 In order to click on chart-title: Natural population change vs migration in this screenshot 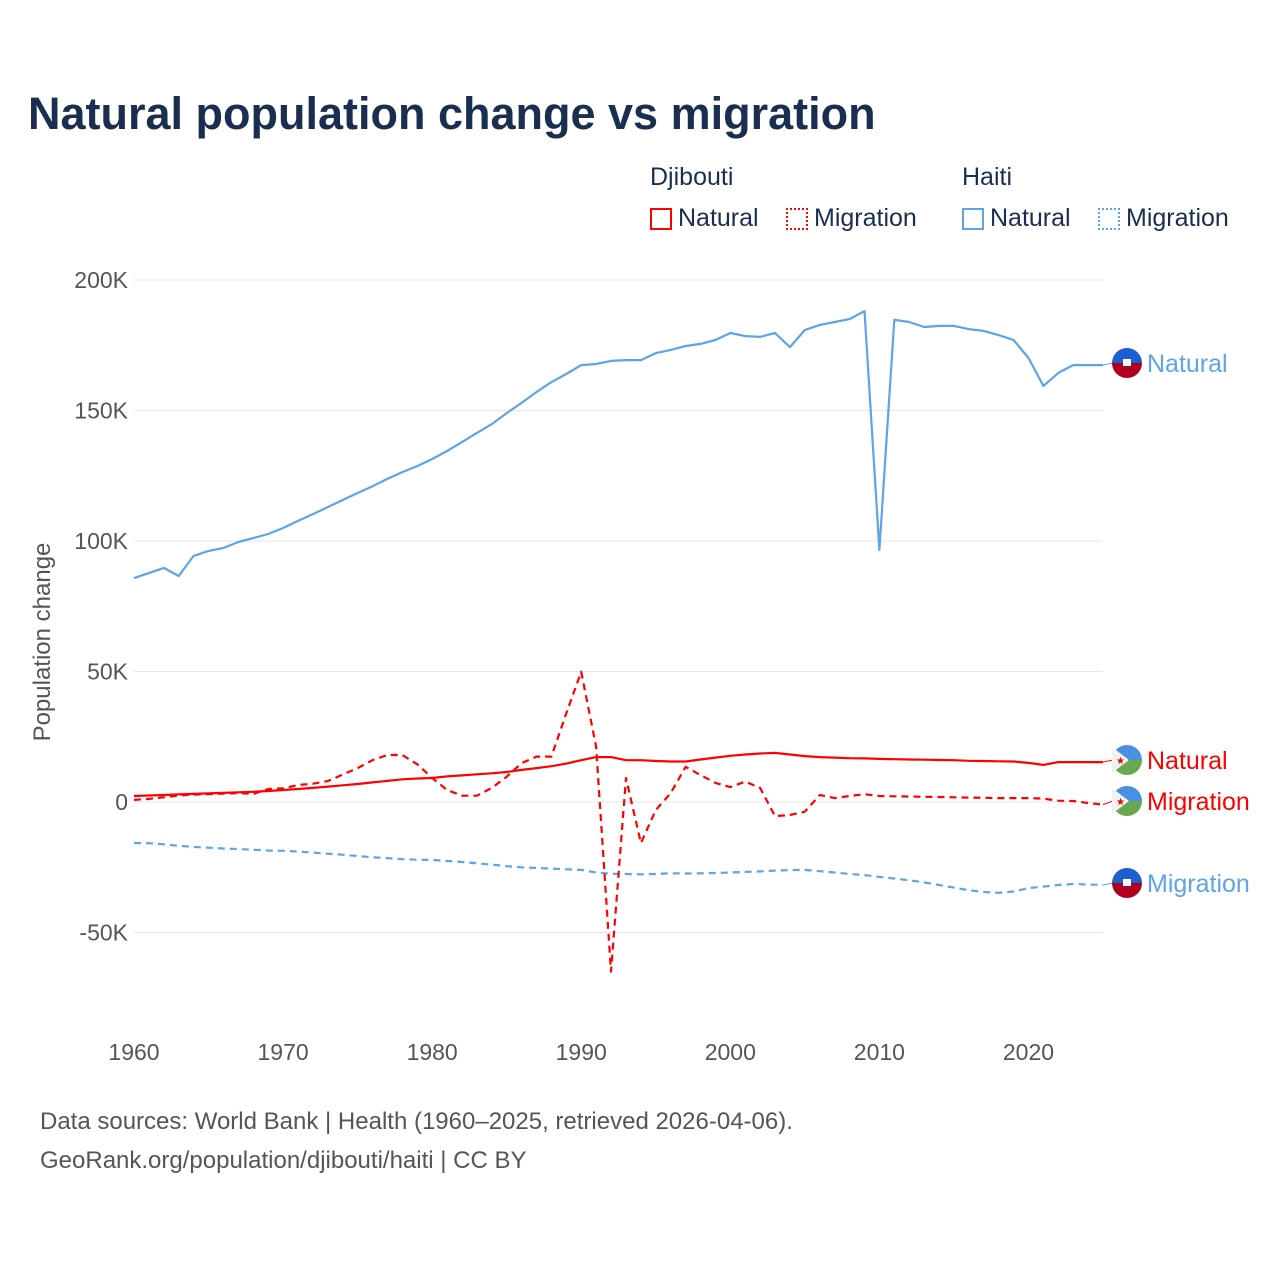, I will do `click(452, 113)`.